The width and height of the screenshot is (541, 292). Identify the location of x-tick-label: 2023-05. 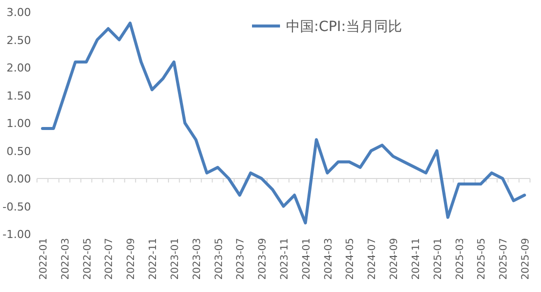
(219, 259).